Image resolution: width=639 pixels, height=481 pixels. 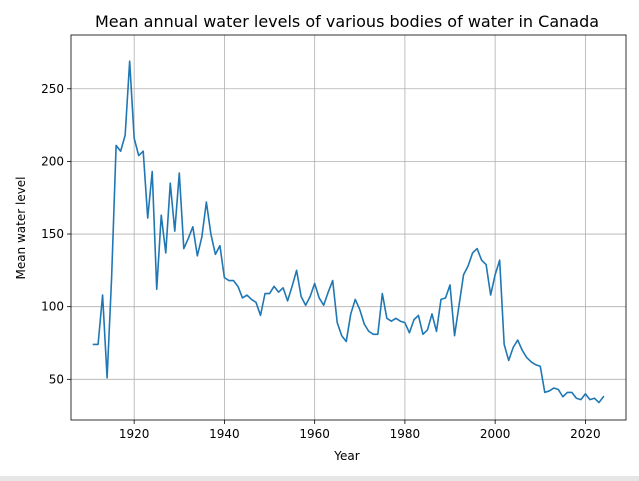 What do you see at coordinates (52, 234) in the screenshot?
I see `y-tick-label: 150` at bounding box center [52, 234].